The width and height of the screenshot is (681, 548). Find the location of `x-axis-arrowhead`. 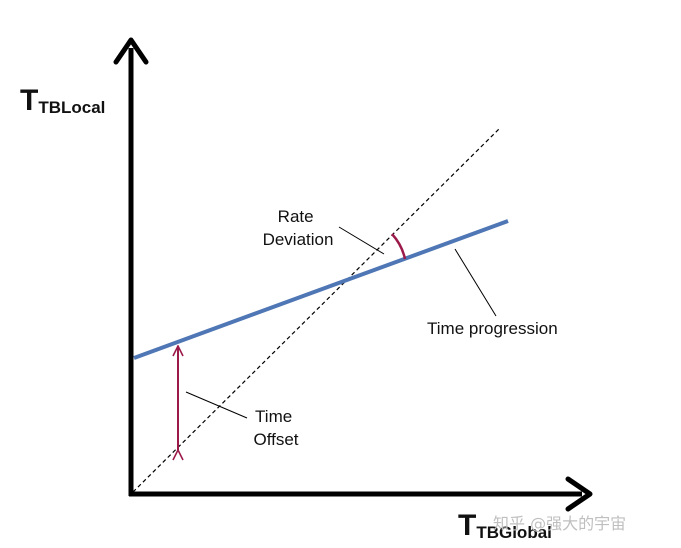

x-axis-arrowhead is located at coordinates (579, 494).